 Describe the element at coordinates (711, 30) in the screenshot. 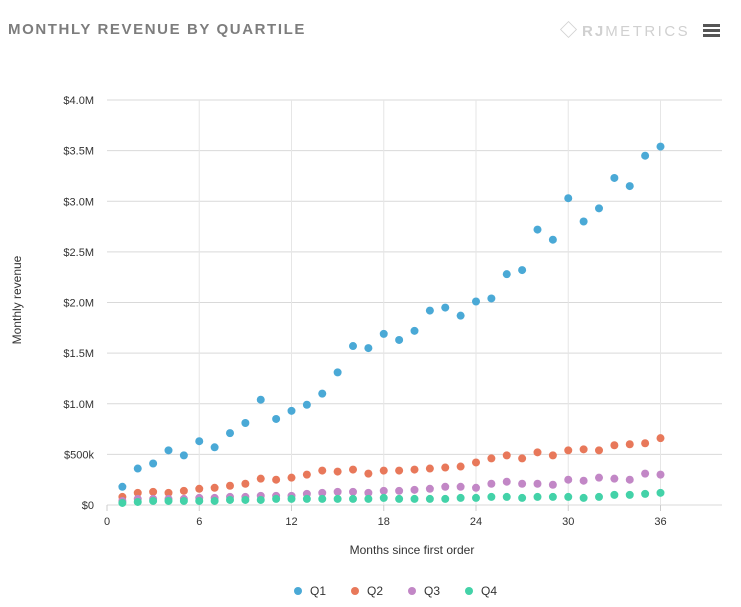

I see `hamburger-menu-icon` at that location.